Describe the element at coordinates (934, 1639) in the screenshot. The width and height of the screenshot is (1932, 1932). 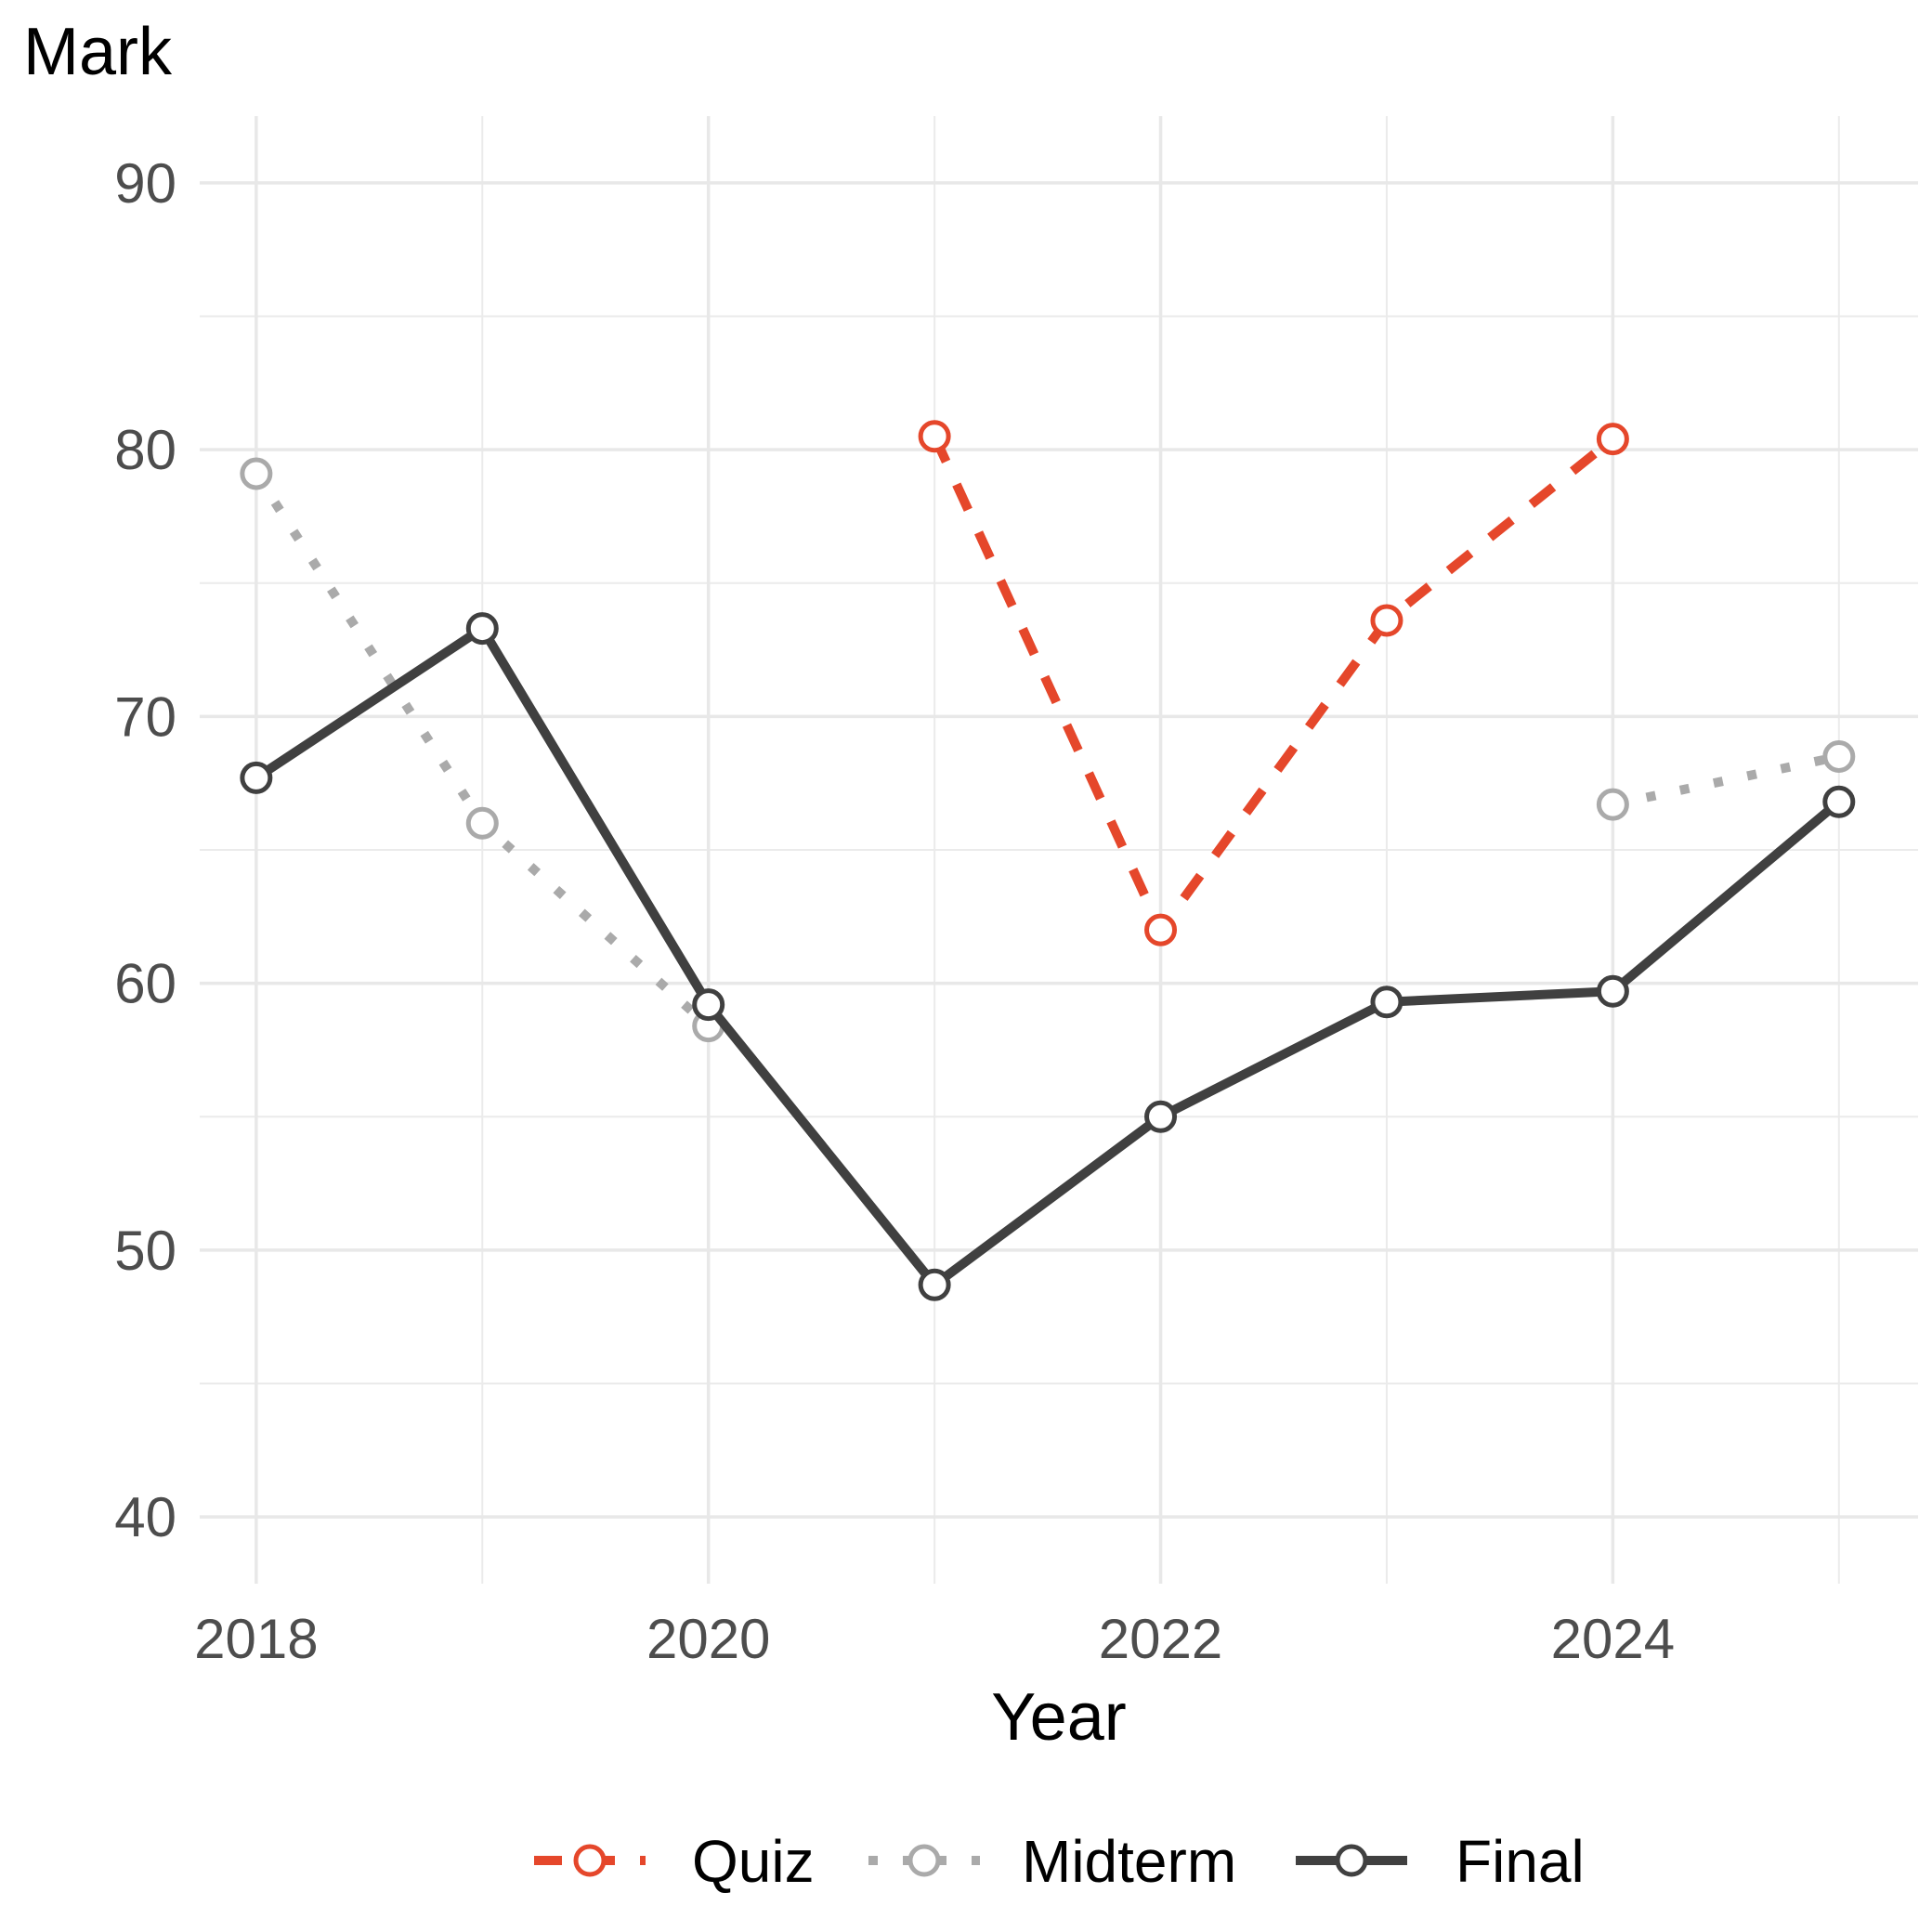
I see `x-tick-labels: 2018 2020 2022 2024` at that location.